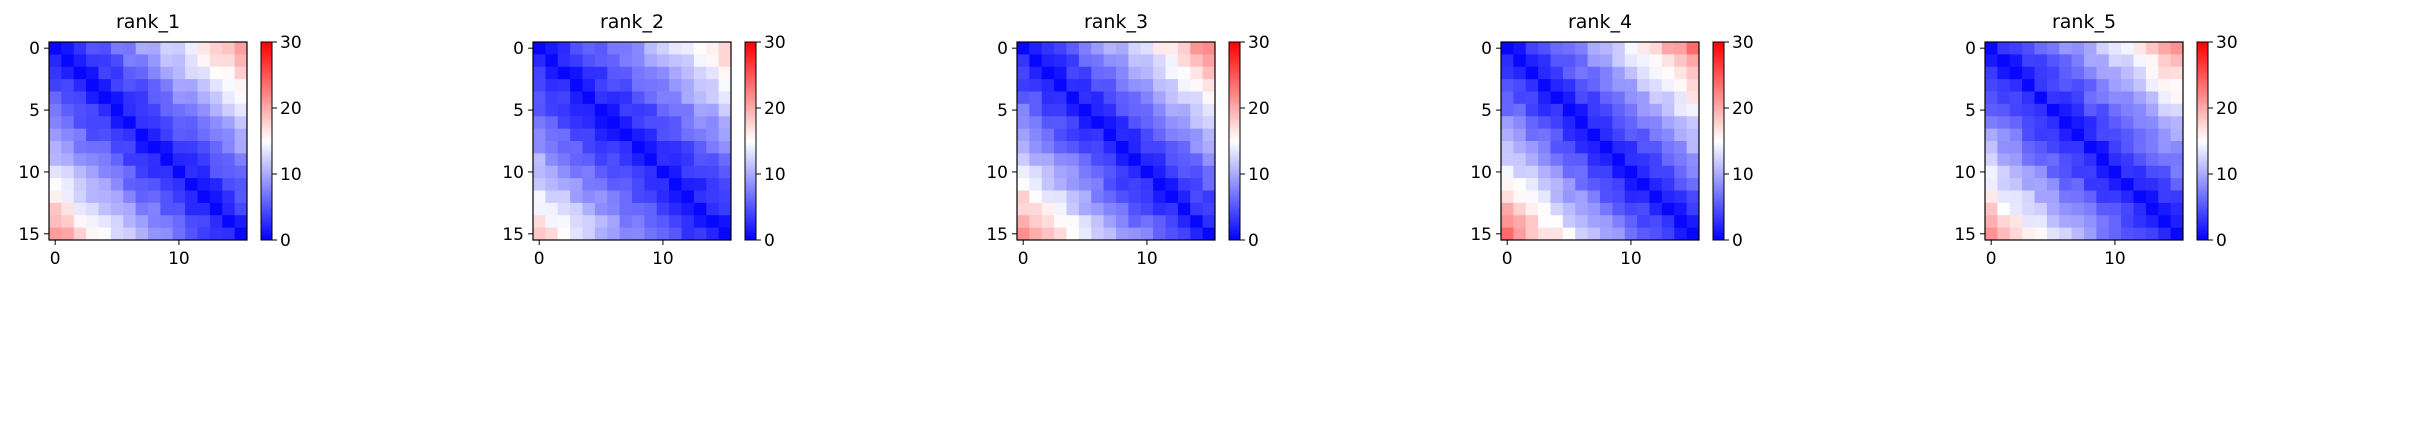 The width and height of the screenshot is (2417, 438). I want to click on y-tick-label: 0, so click(1486, 49).